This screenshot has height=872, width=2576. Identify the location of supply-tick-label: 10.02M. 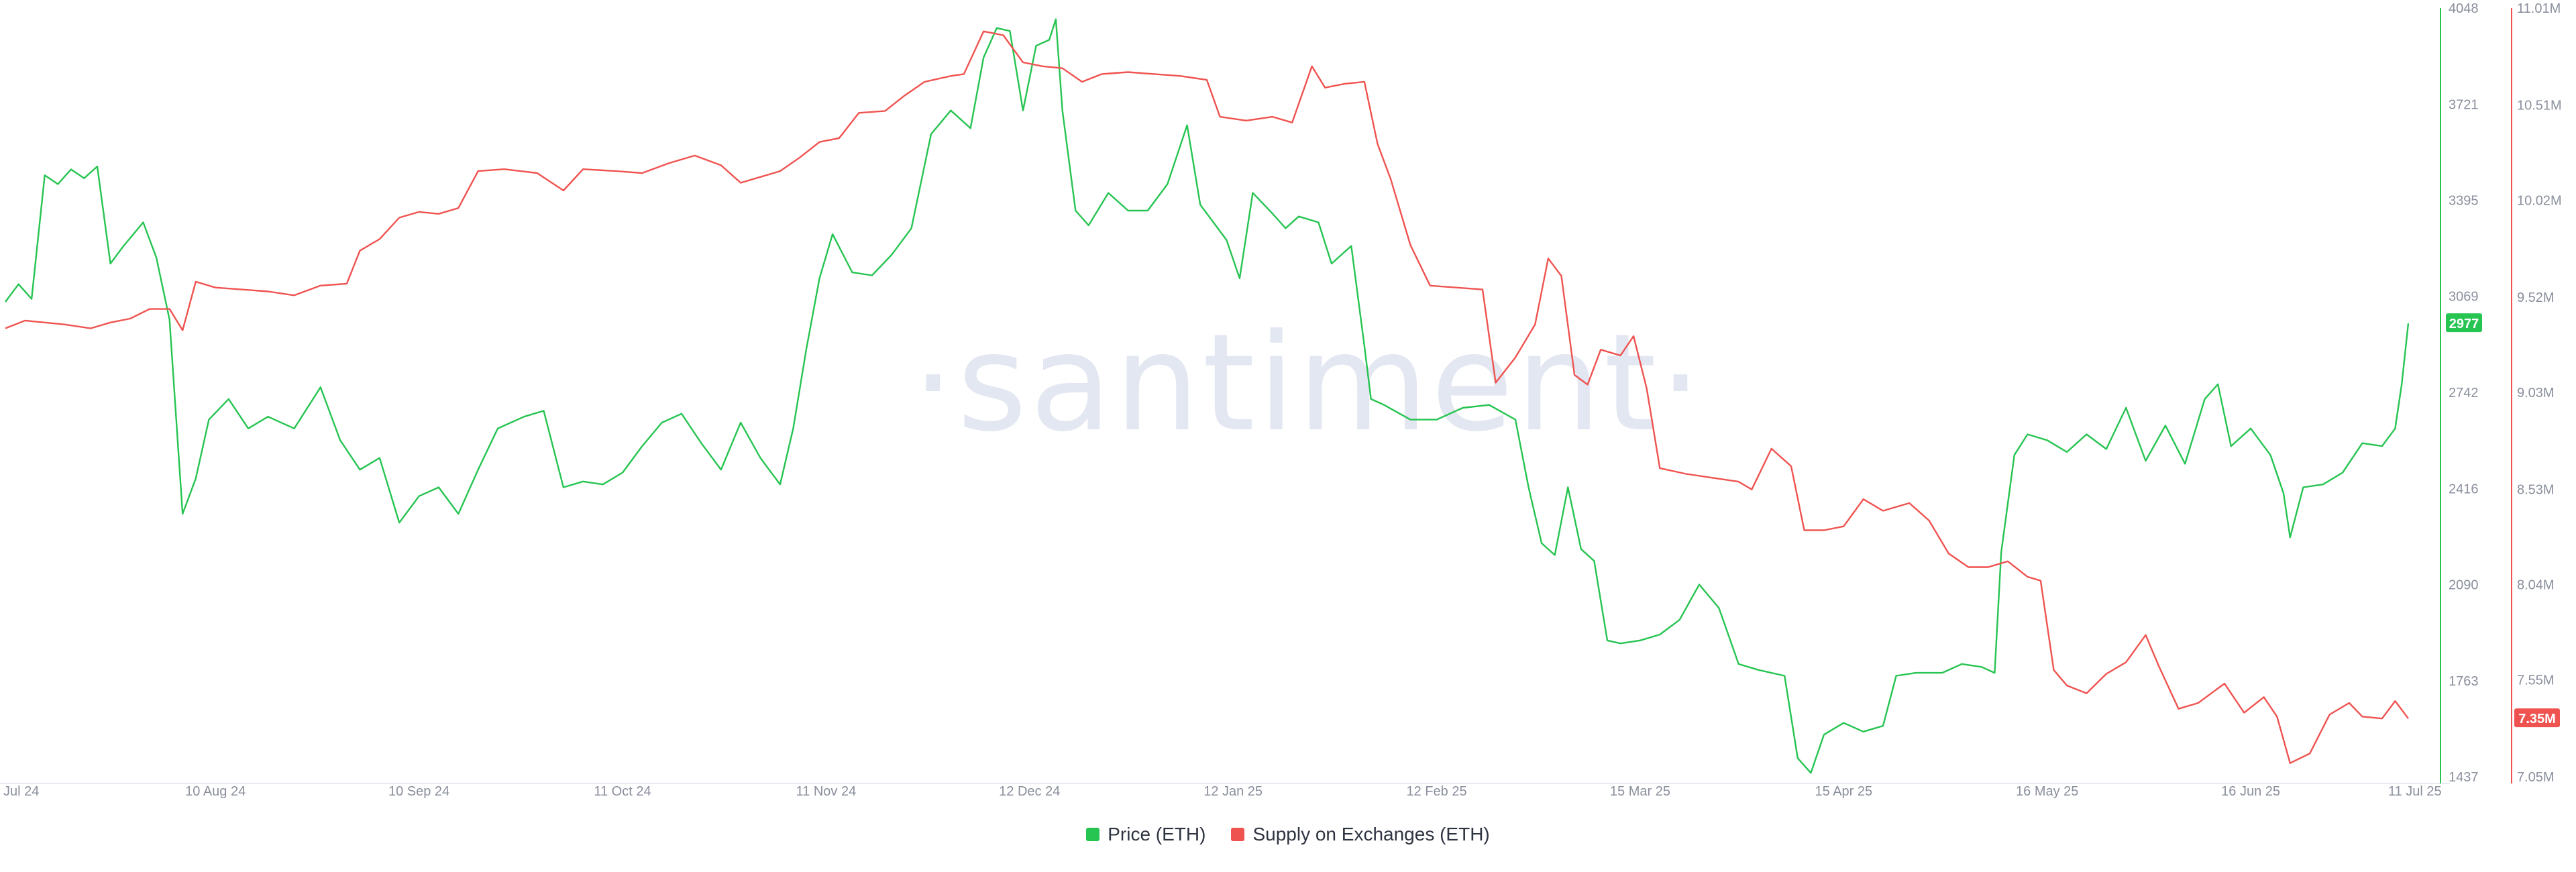
(2539, 201).